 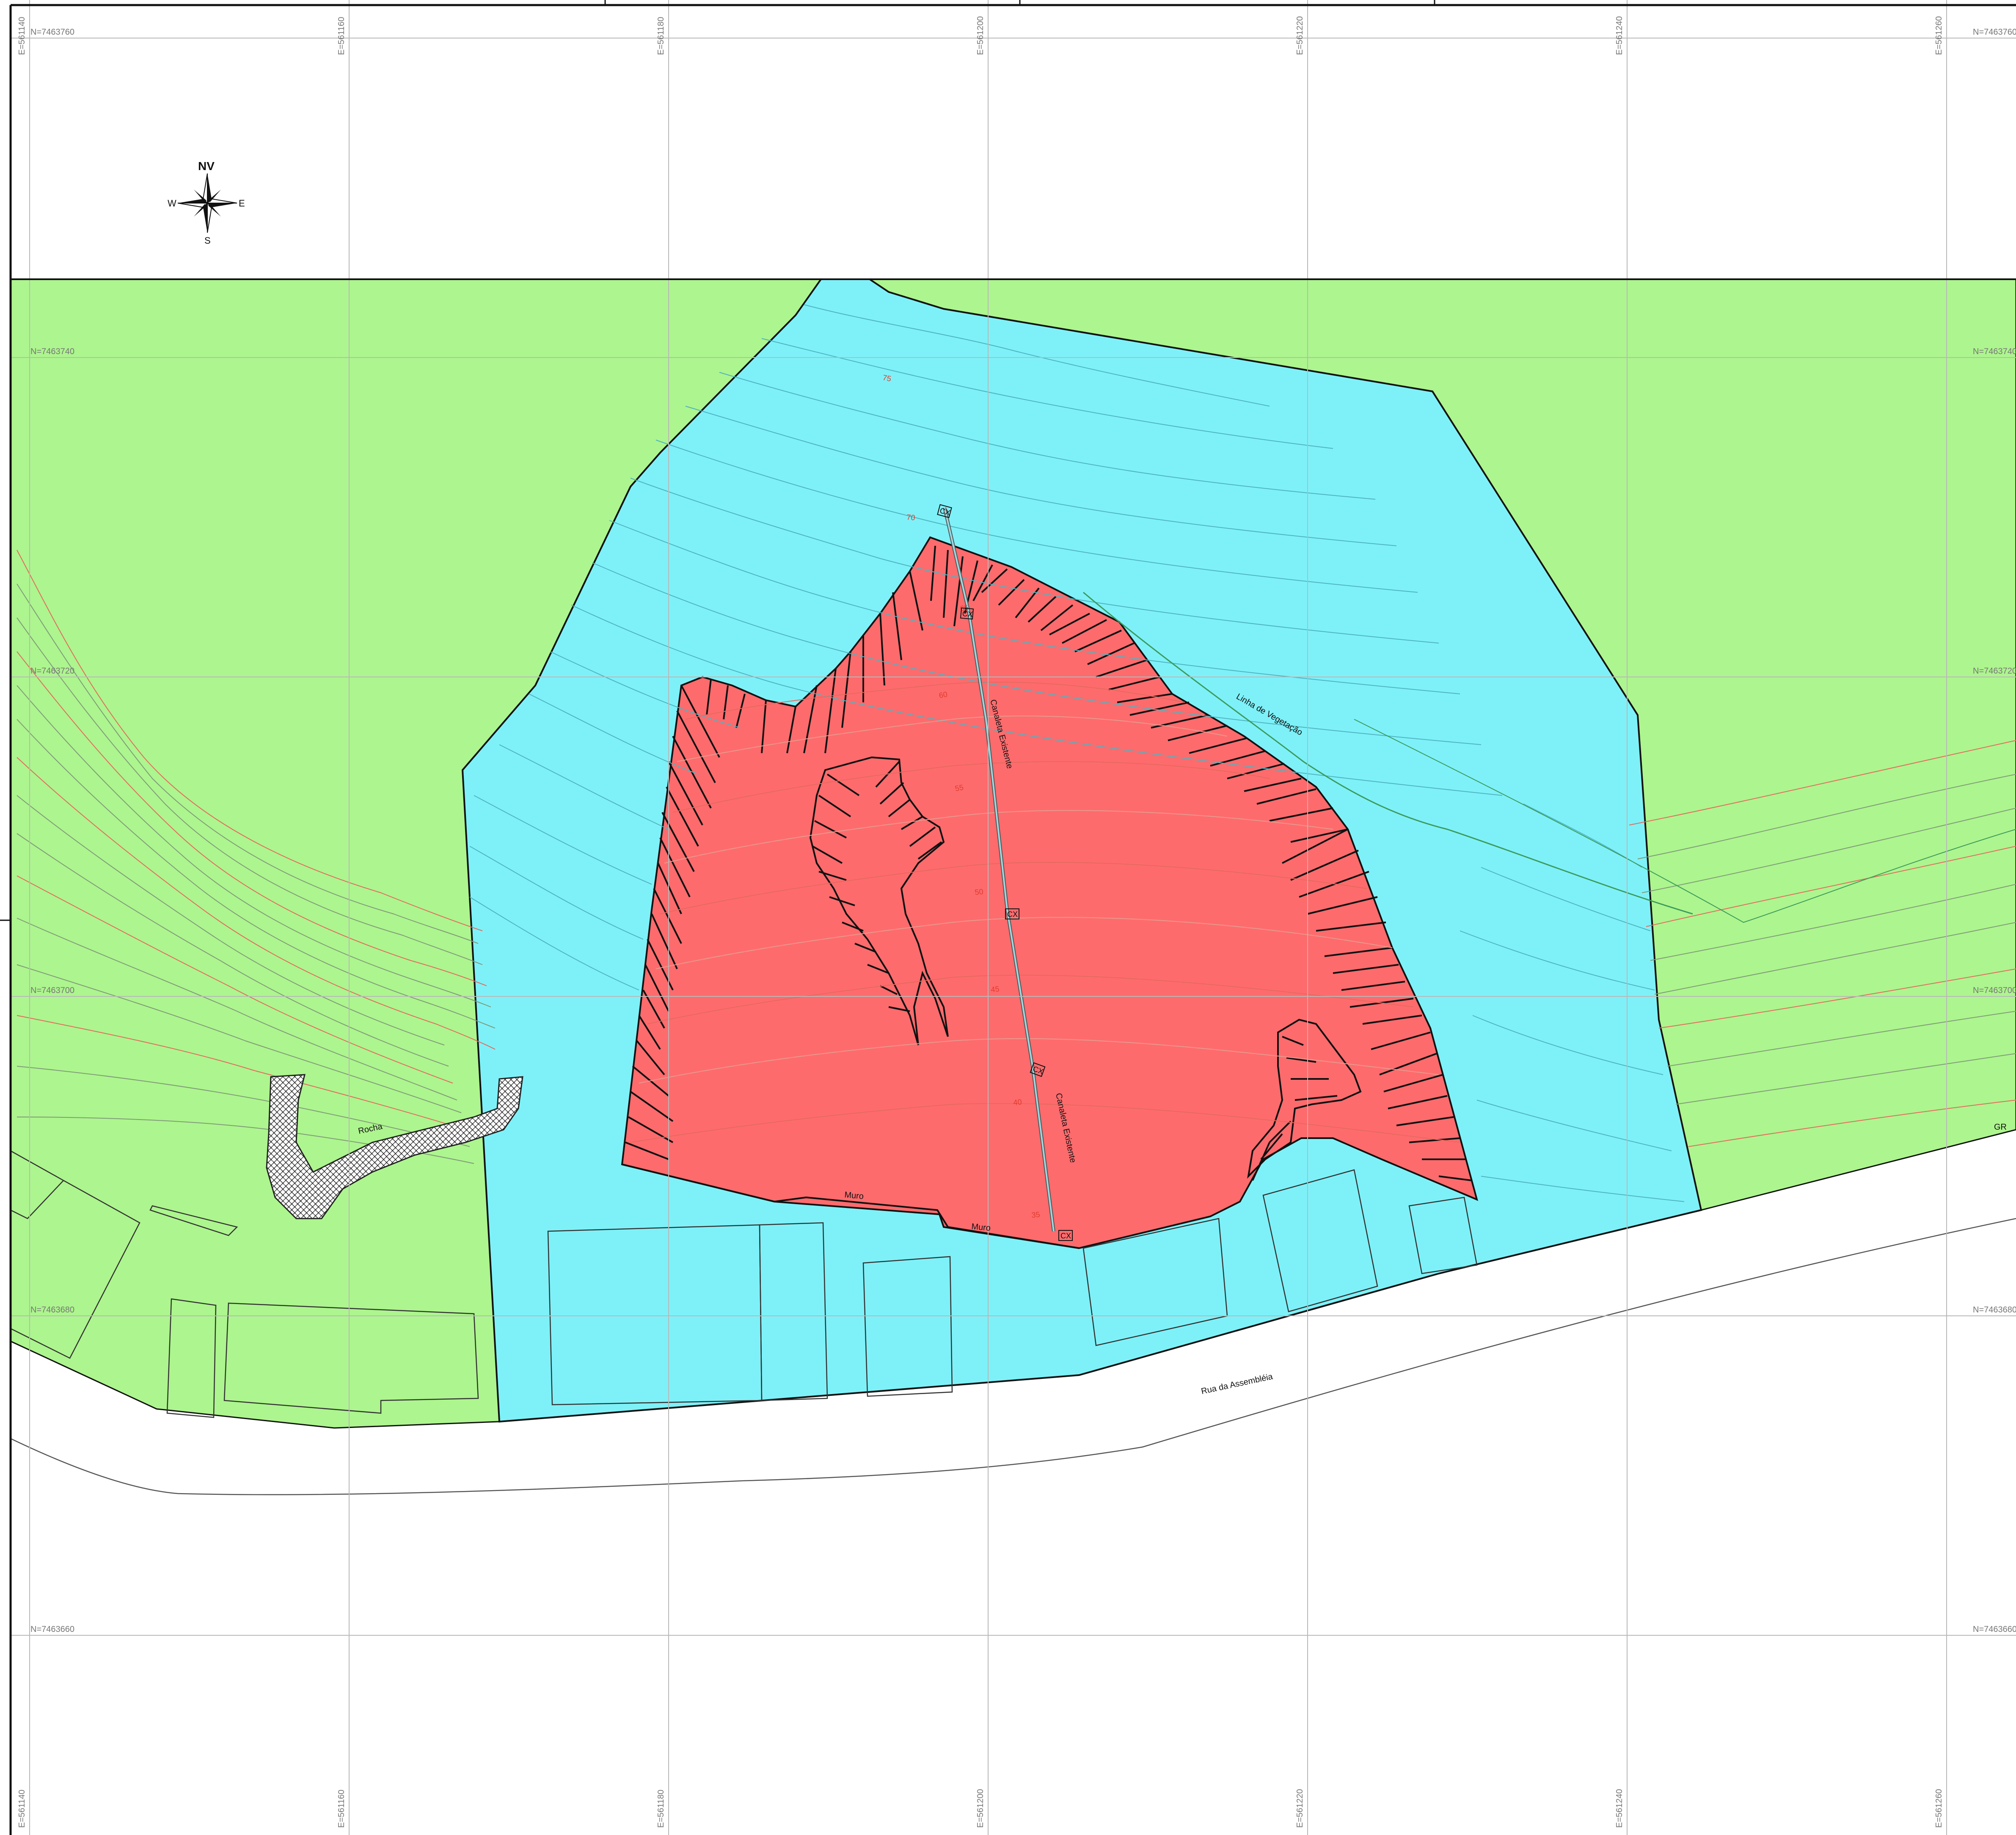 What do you see at coordinates (52, 351) in the screenshot?
I see `northing-label-left-2: N=7463740` at bounding box center [52, 351].